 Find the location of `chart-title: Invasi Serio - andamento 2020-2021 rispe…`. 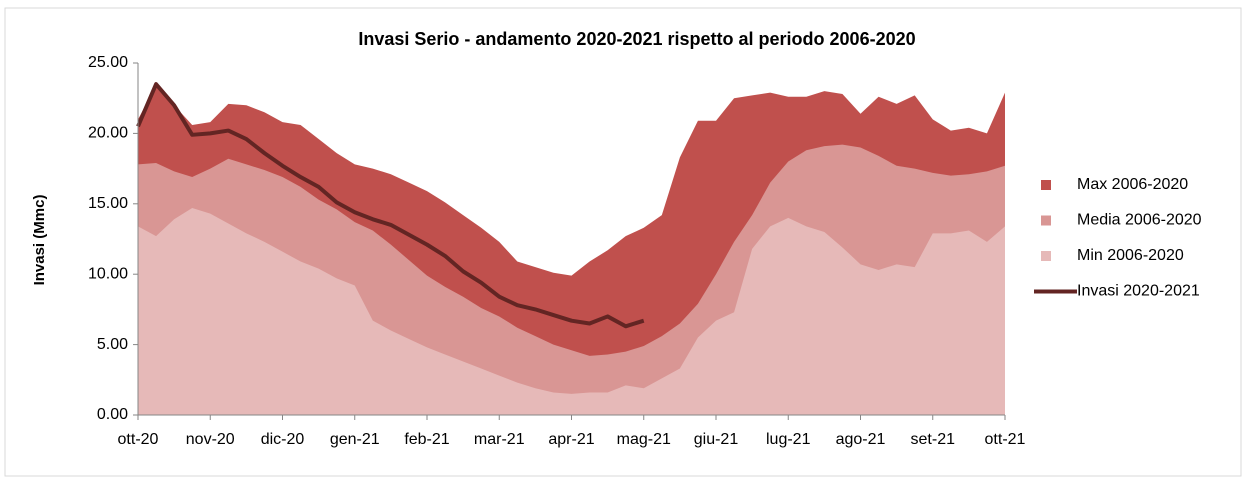

chart-title: Invasi Serio - andamento 2020-2021 rispe… is located at coordinates (636, 39).